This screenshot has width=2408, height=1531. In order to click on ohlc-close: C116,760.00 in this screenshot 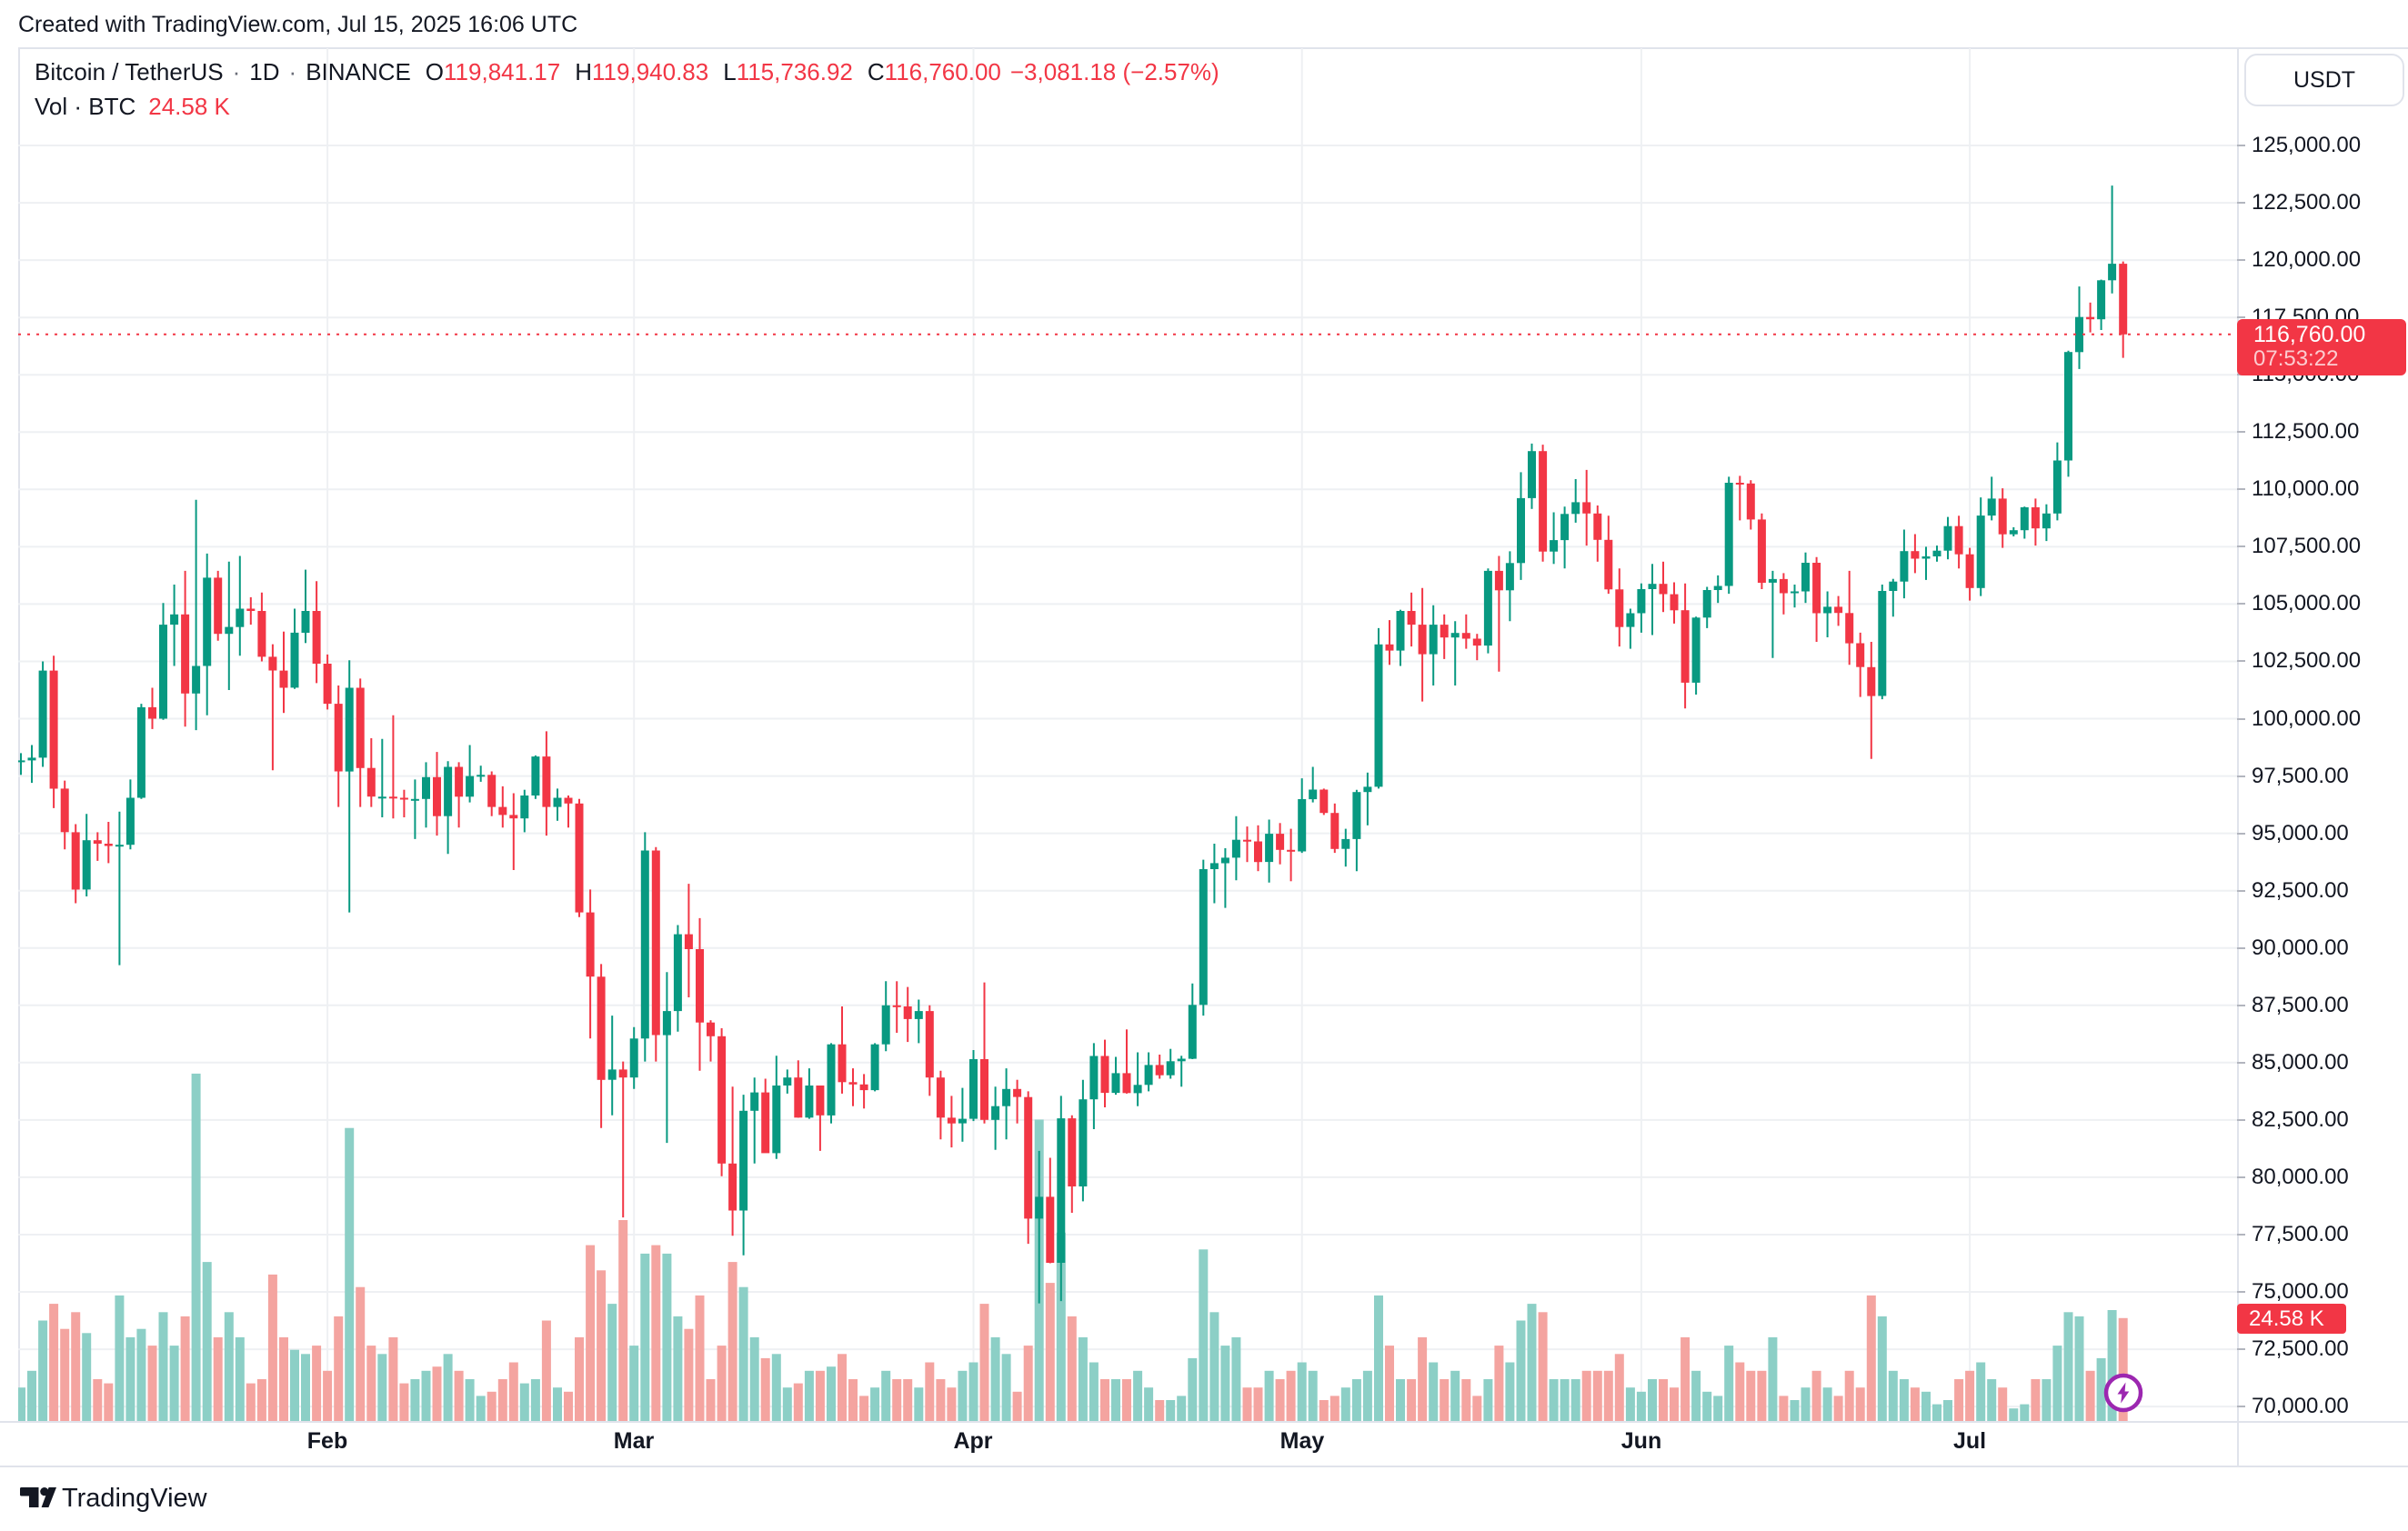, I will do `click(934, 71)`.